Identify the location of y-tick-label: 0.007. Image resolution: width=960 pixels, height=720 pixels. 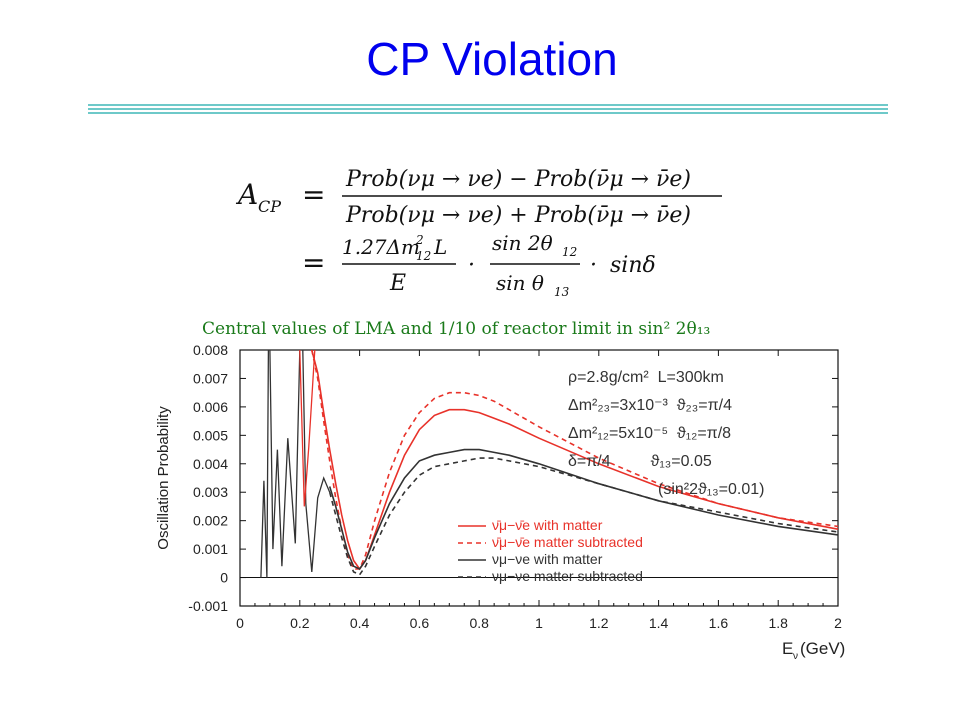
(210, 378).